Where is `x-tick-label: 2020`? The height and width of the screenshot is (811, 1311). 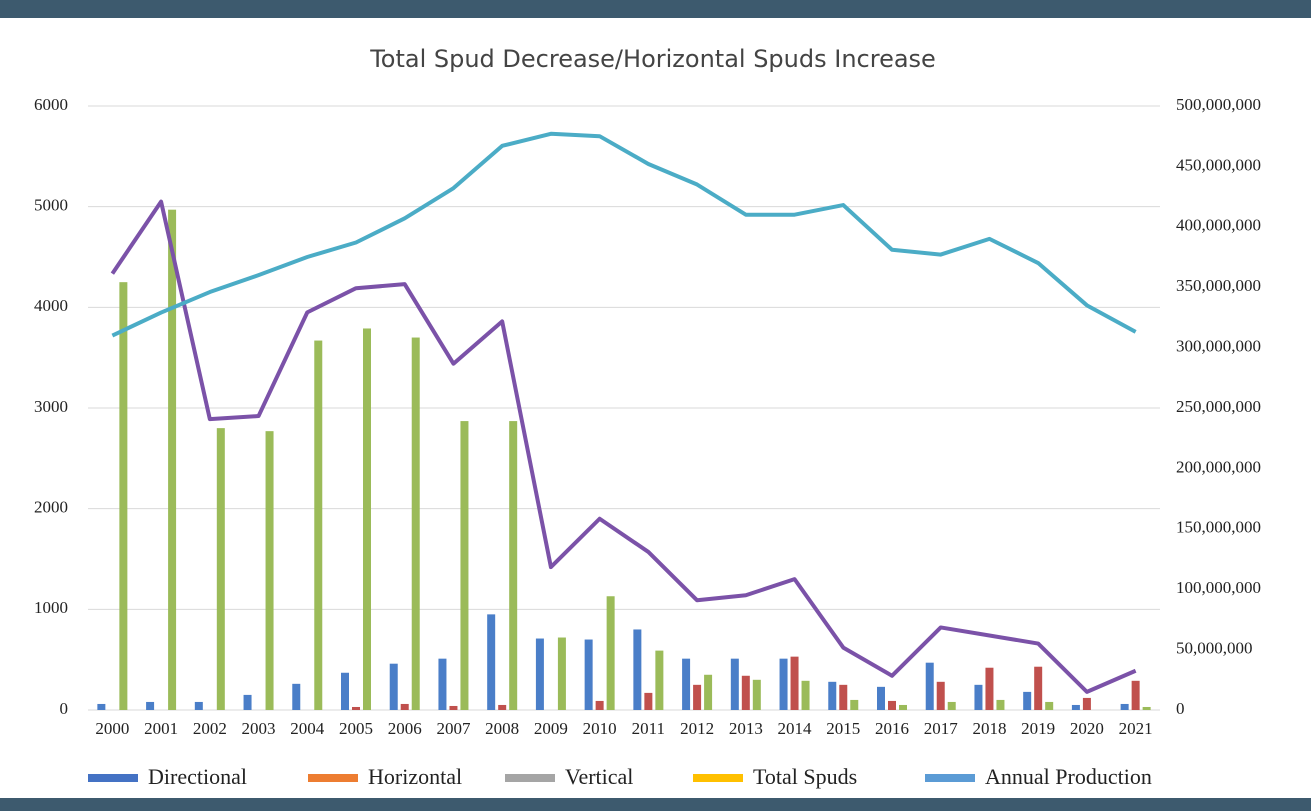
x-tick-label: 2020 is located at coordinates (1087, 728).